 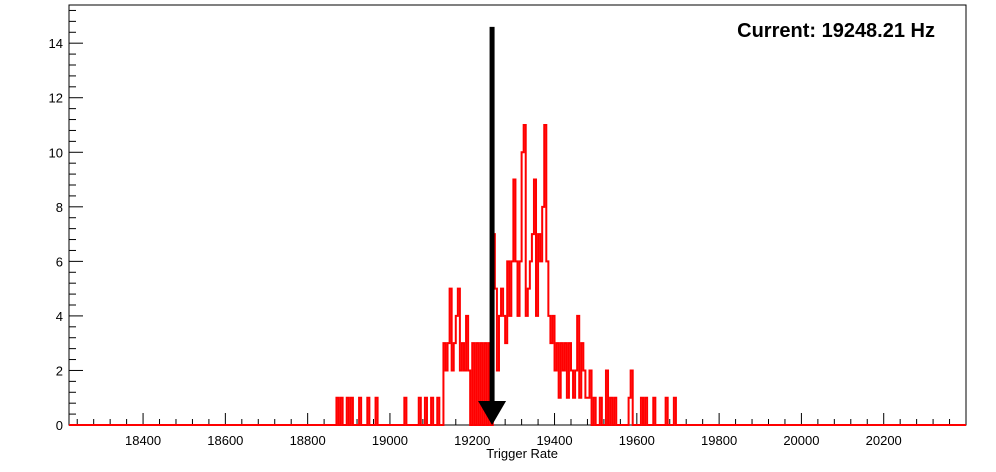 I want to click on x-tick-label: 18600, so click(x=225, y=440).